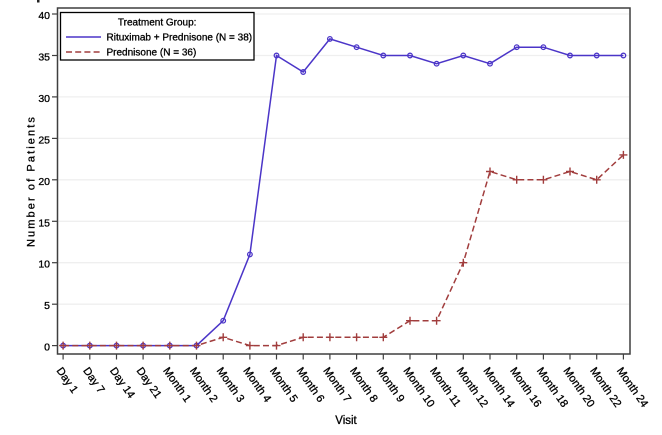  I want to click on svg-text:Rituximab + Prednisone (N = 38: Rituximab + Prednisone (N = 38), so click(180, 38).